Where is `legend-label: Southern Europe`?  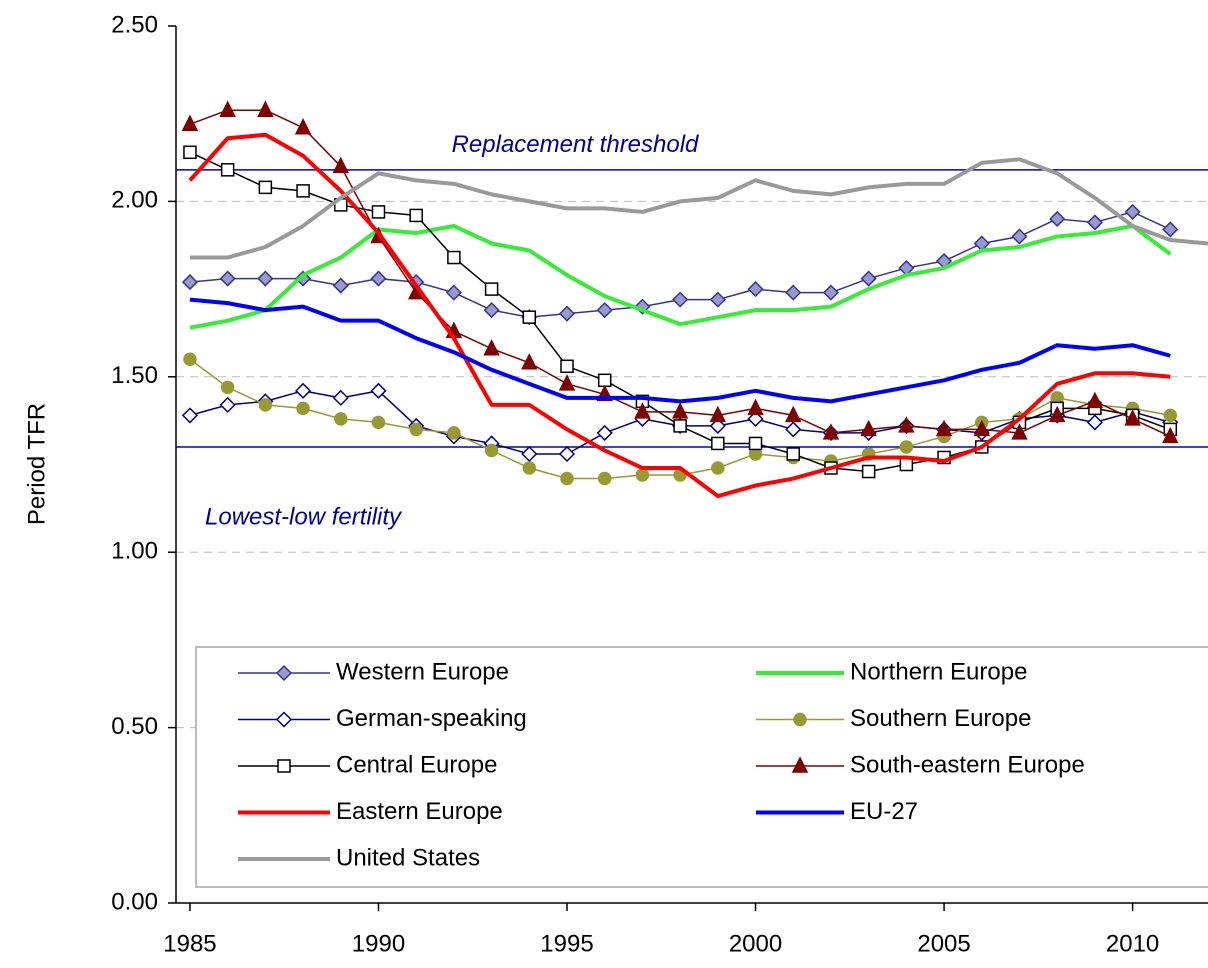
legend-label: Southern Europe is located at coordinates (940, 718).